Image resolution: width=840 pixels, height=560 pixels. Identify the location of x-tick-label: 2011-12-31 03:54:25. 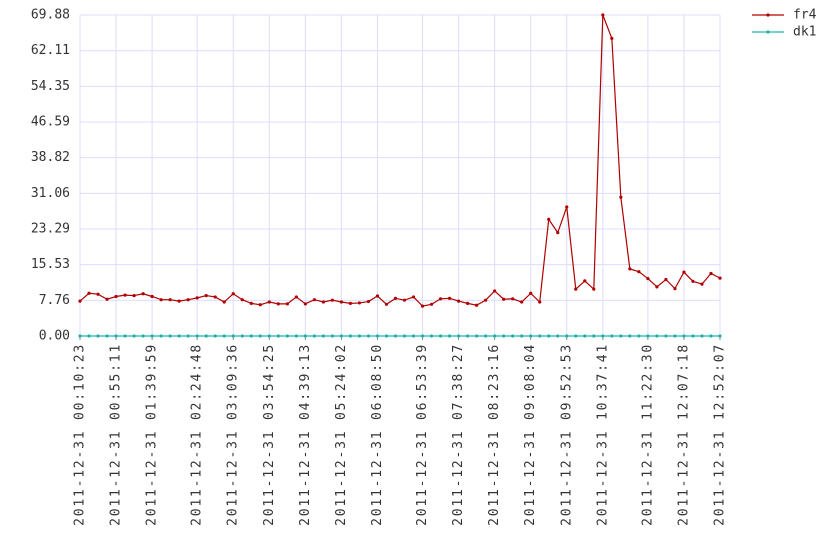
(269, 434).